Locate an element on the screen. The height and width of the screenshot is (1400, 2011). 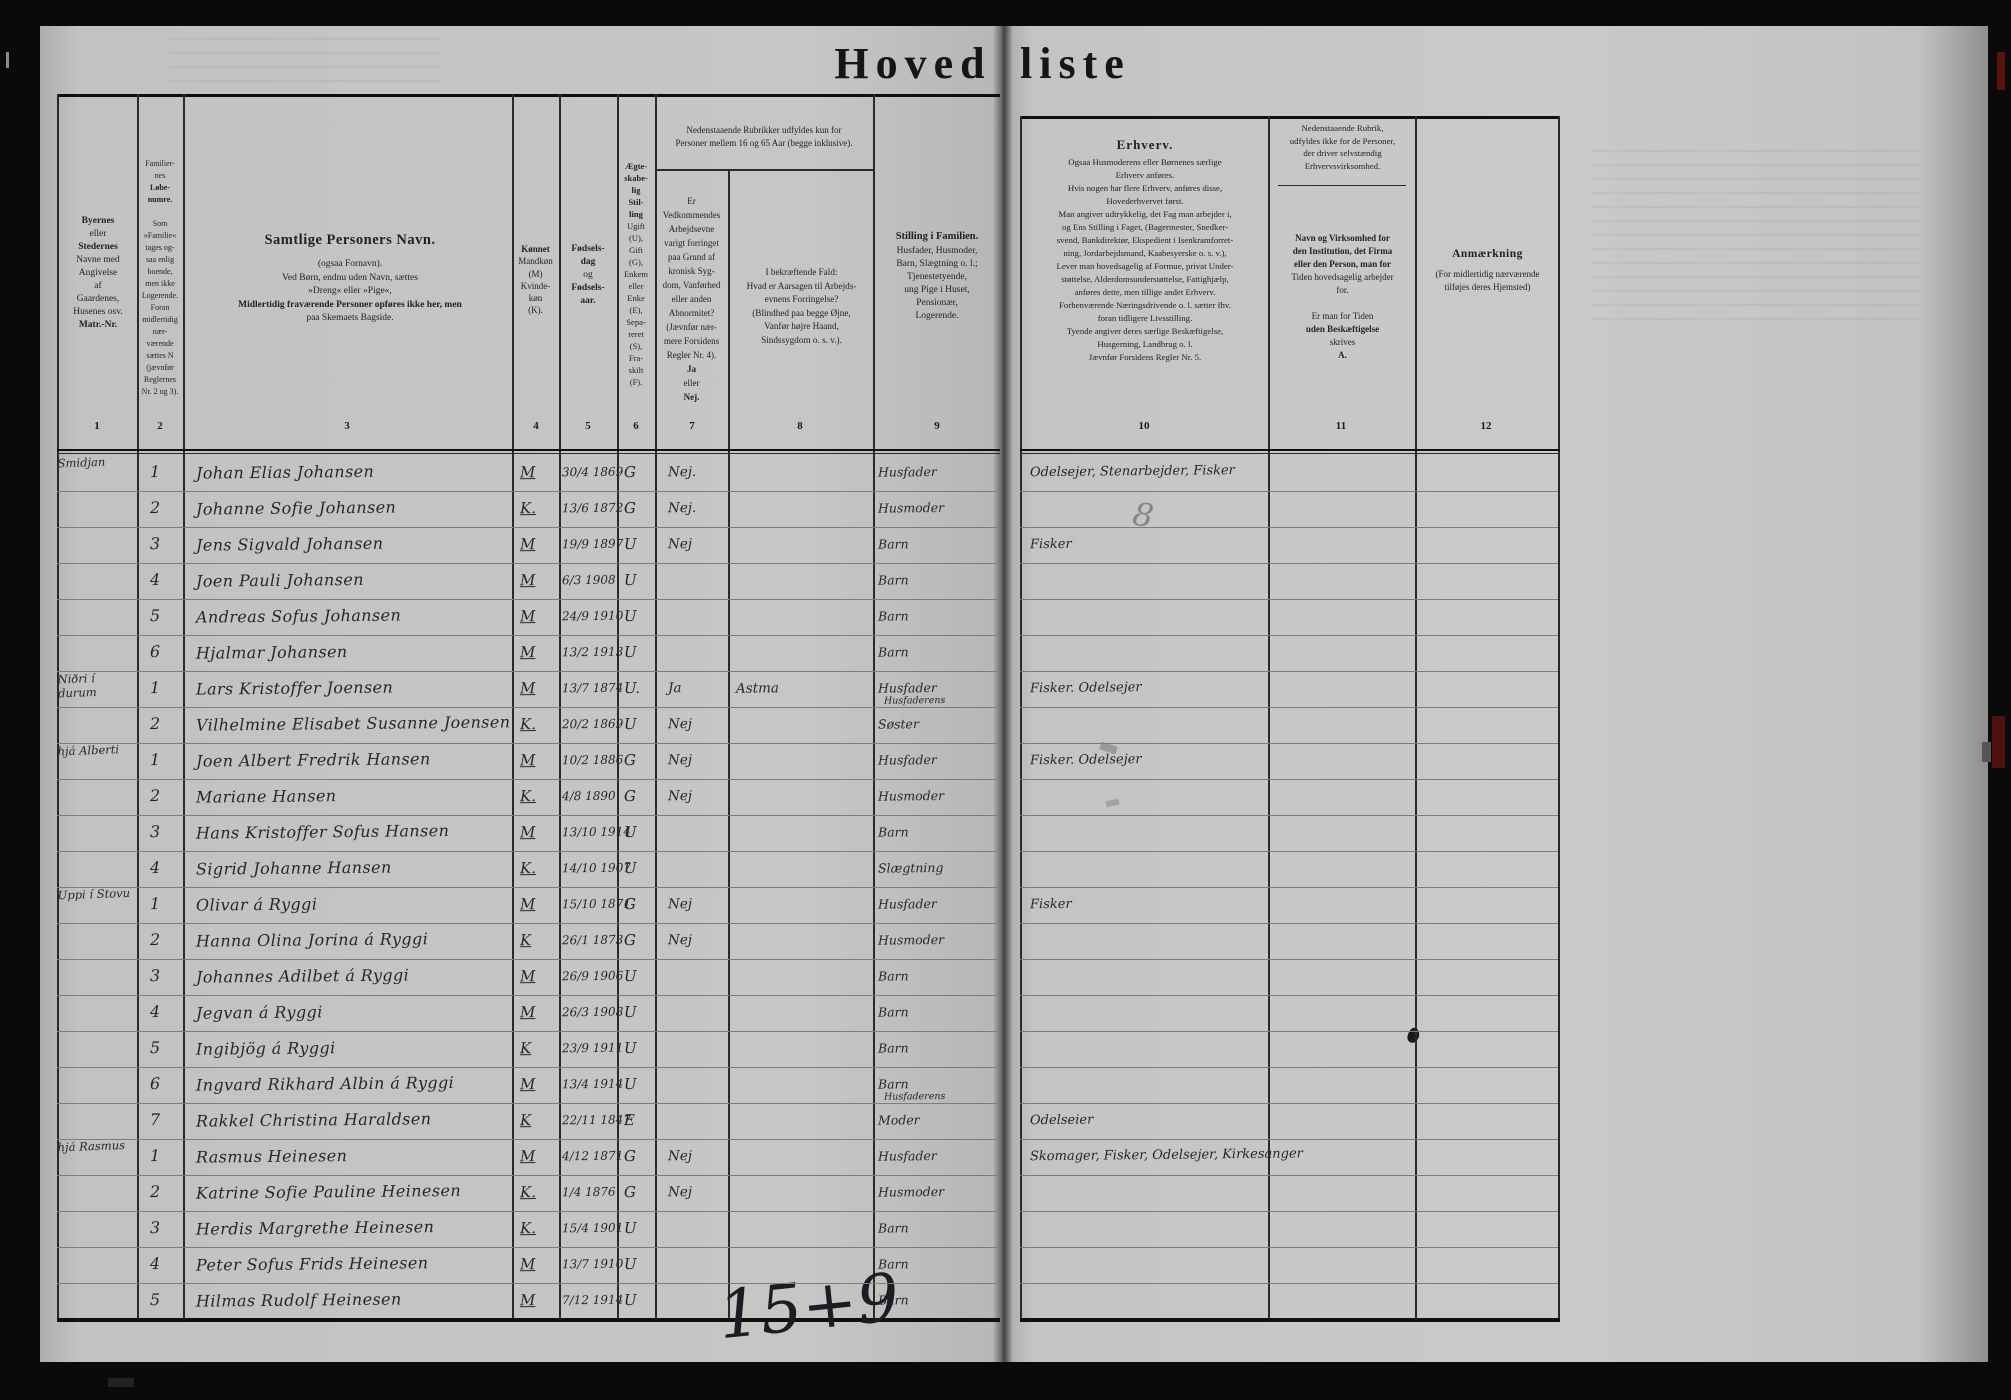
cell-name: Herdis Margrethe Heinesen is located at coordinates (315, 1228).